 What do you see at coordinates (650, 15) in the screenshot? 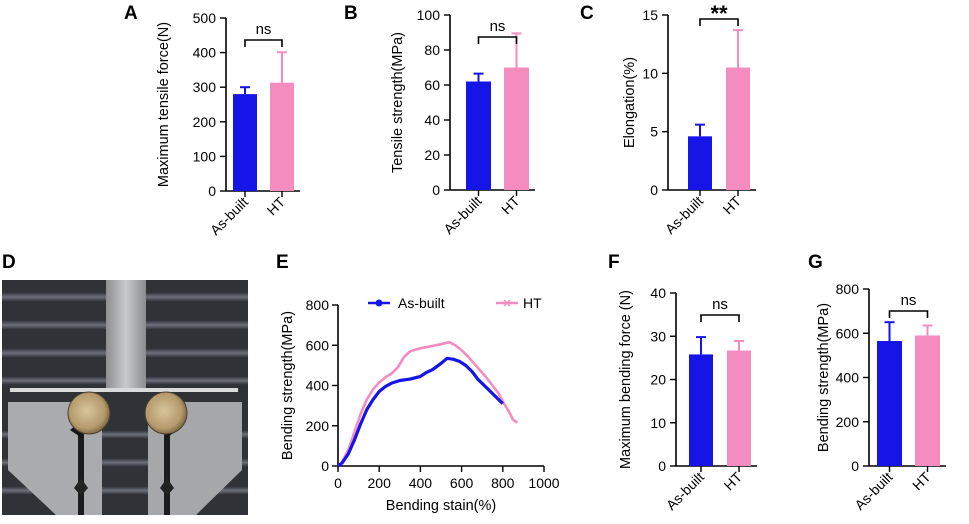
I see `y-tick-label: 15` at bounding box center [650, 15].